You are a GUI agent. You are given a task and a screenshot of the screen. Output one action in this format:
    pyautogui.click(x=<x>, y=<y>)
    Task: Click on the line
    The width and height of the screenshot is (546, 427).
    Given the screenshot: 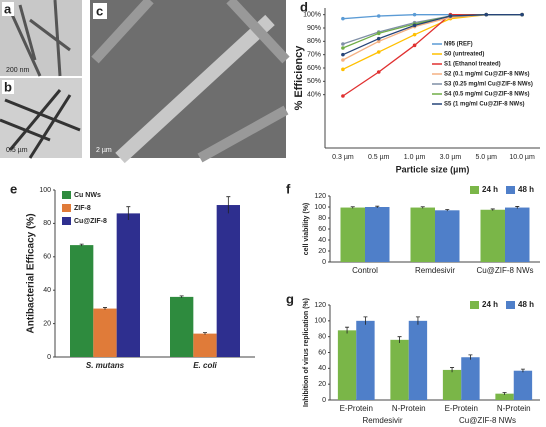 What is the action you would take?
    pyautogui.click(x=432, y=35)
    